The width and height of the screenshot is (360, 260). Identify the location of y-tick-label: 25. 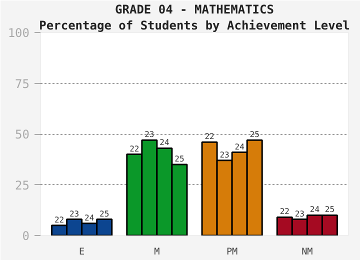
(22, 185).